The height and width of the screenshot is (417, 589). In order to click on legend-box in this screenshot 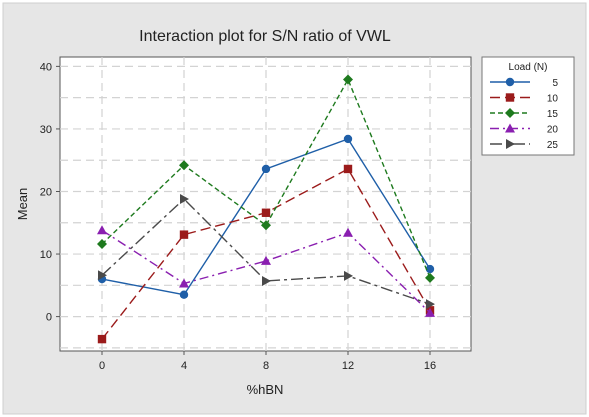, I will do `click(528, 106)`.